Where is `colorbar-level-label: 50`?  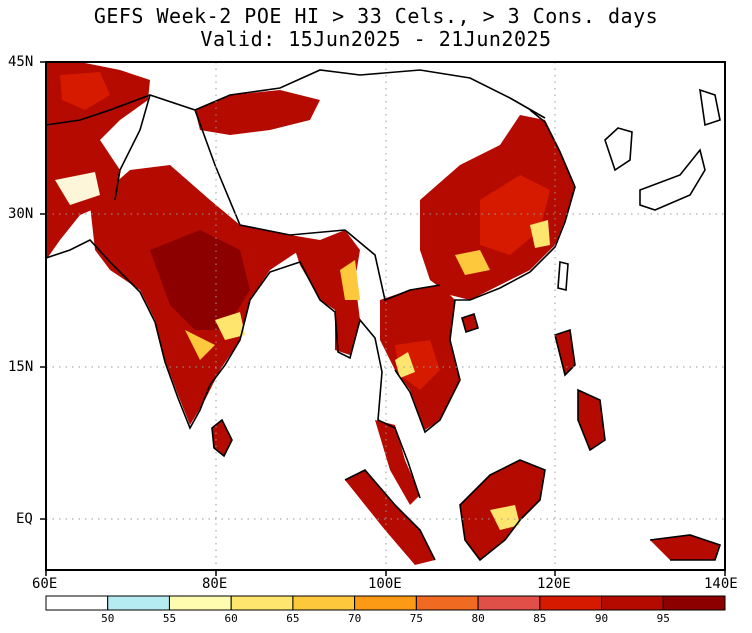 colorbar-level-label: 50 is located at coordinates (108, 618).